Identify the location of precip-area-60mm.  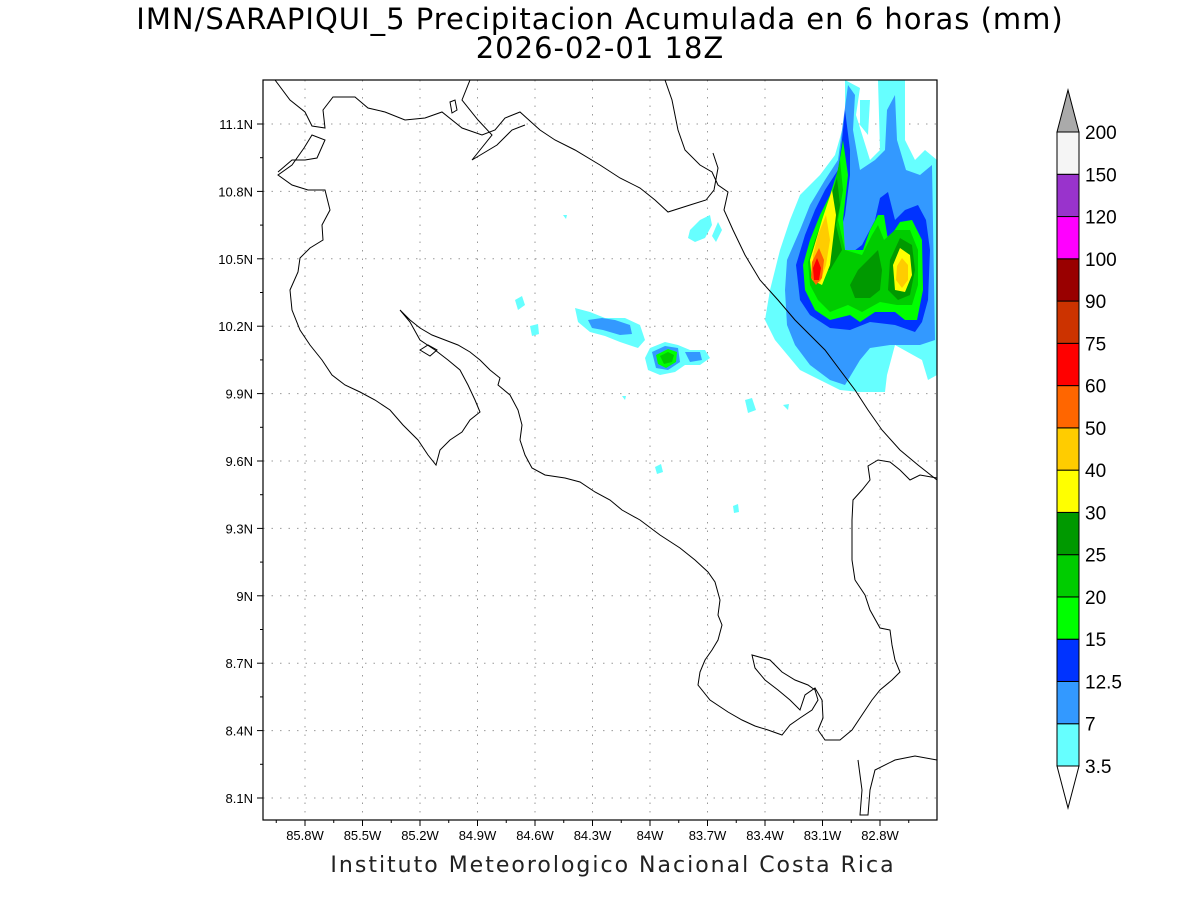
(817, 269).